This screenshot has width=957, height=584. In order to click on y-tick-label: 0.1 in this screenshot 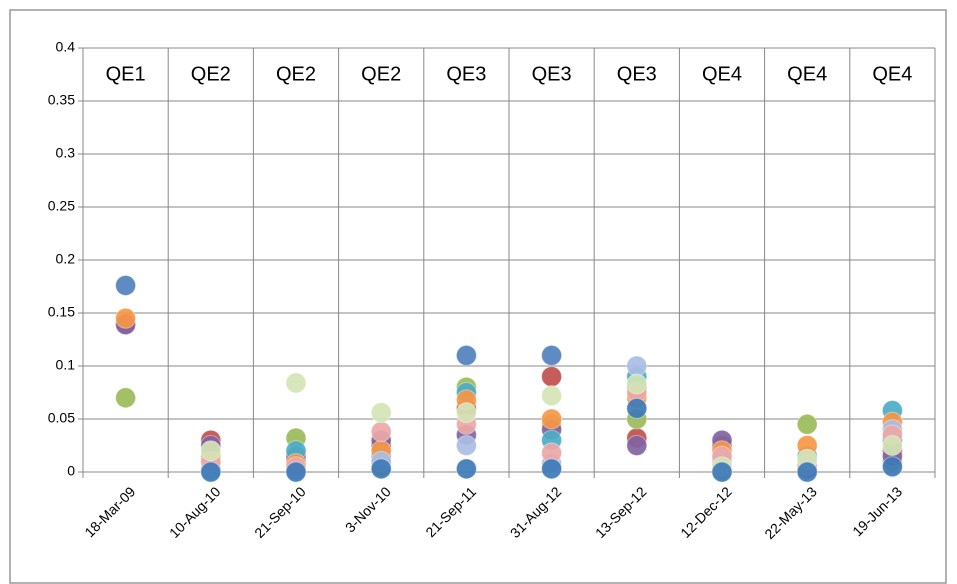, I will do `click(66, 365)`.